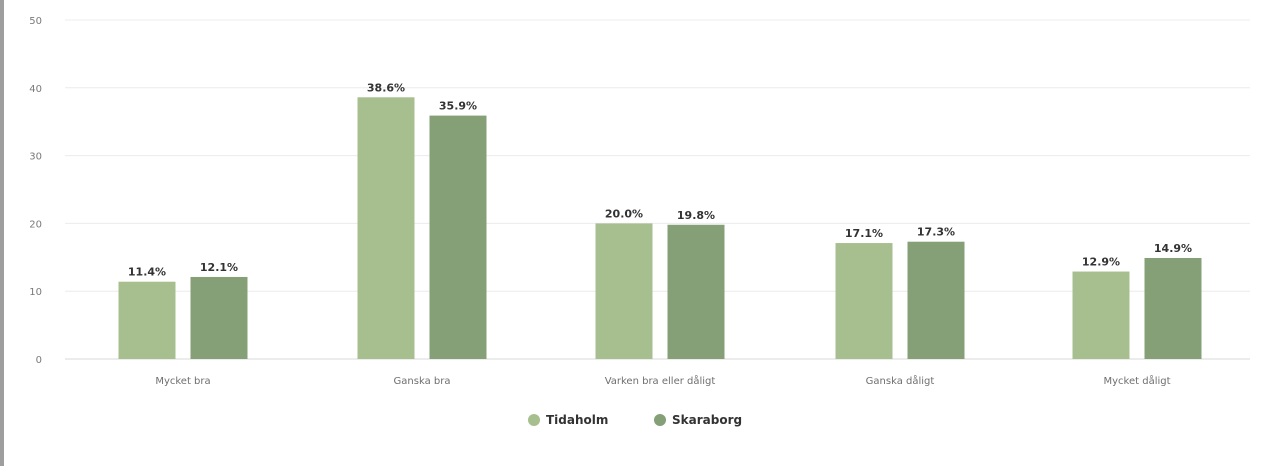 This screenshot has height=466, width=1263. What do you see at coordinates (35, 157) in the screenshot?
I see `y-tick-label: 30` at bounding box center [35, 157].